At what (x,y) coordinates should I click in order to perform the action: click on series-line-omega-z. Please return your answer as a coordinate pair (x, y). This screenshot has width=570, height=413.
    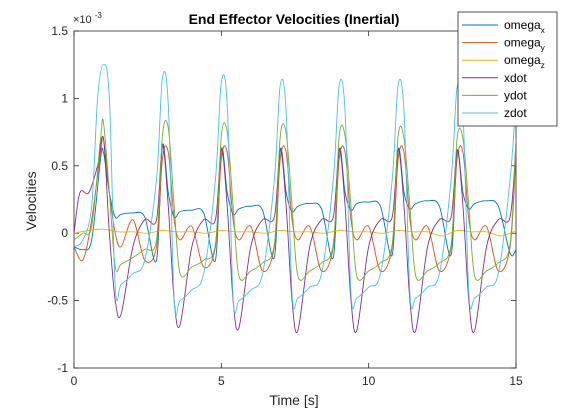
    Looking at the image, I should click on (295, 232).